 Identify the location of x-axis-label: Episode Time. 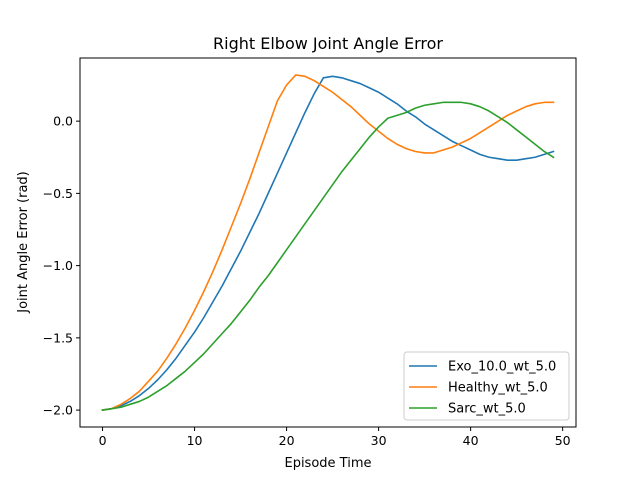
(327, 463).